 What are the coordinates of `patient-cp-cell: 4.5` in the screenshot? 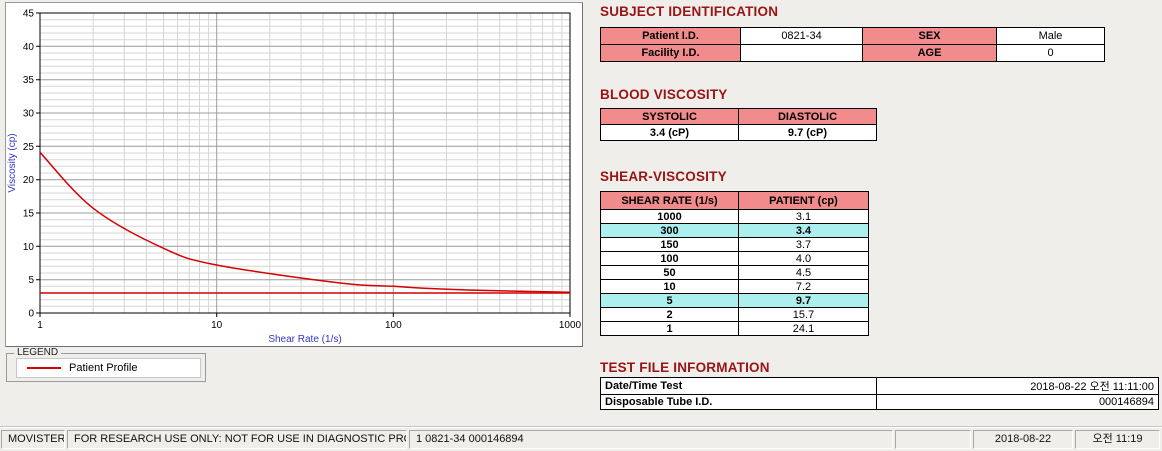 It's located at (803, 272).